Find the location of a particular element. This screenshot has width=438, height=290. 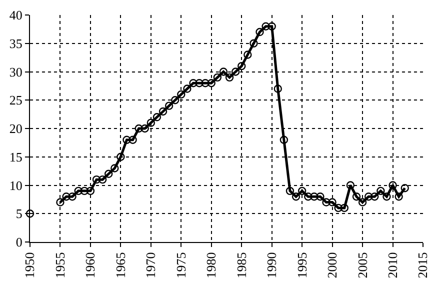

x-tick-label: 1995 is located at coordinates (302, 265).